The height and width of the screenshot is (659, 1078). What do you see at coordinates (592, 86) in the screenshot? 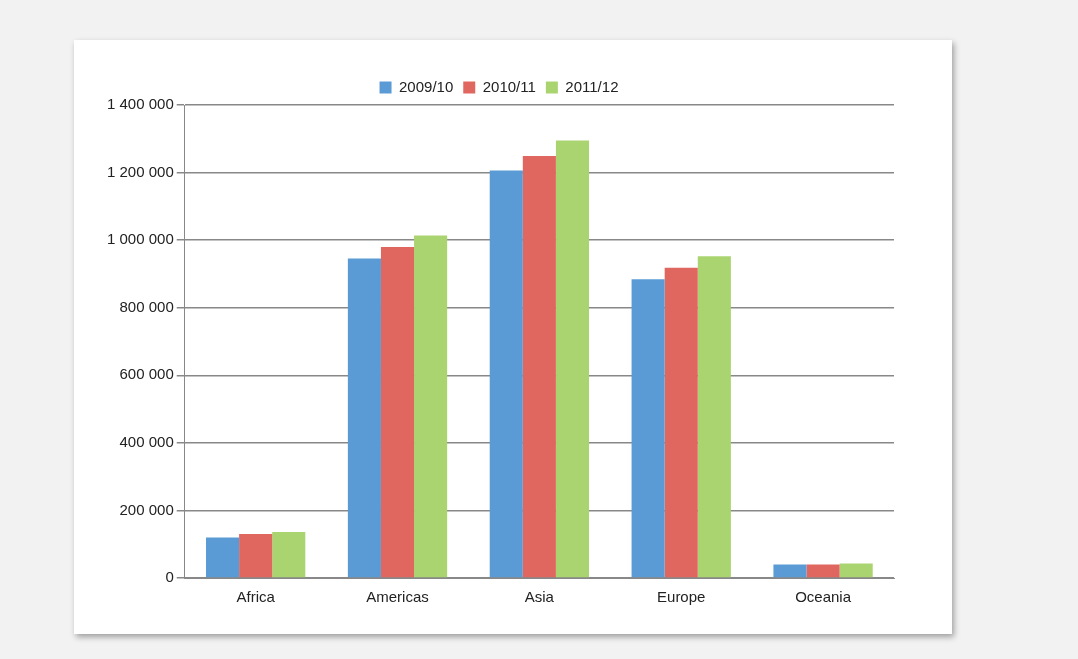
I see `legend-label: 2011/12` at bounding box center [592, 86].